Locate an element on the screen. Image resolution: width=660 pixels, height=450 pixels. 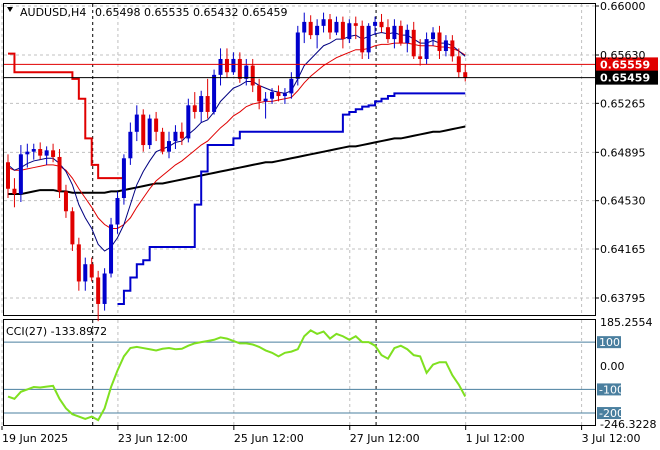
sma-long-line is located at coordinates (237, 160).